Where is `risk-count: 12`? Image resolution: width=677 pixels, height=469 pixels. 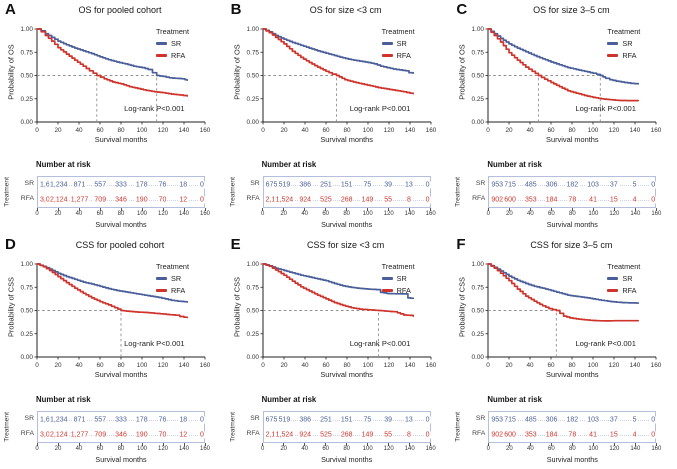 risk-count: 12 is located at coordinates (183, 435).